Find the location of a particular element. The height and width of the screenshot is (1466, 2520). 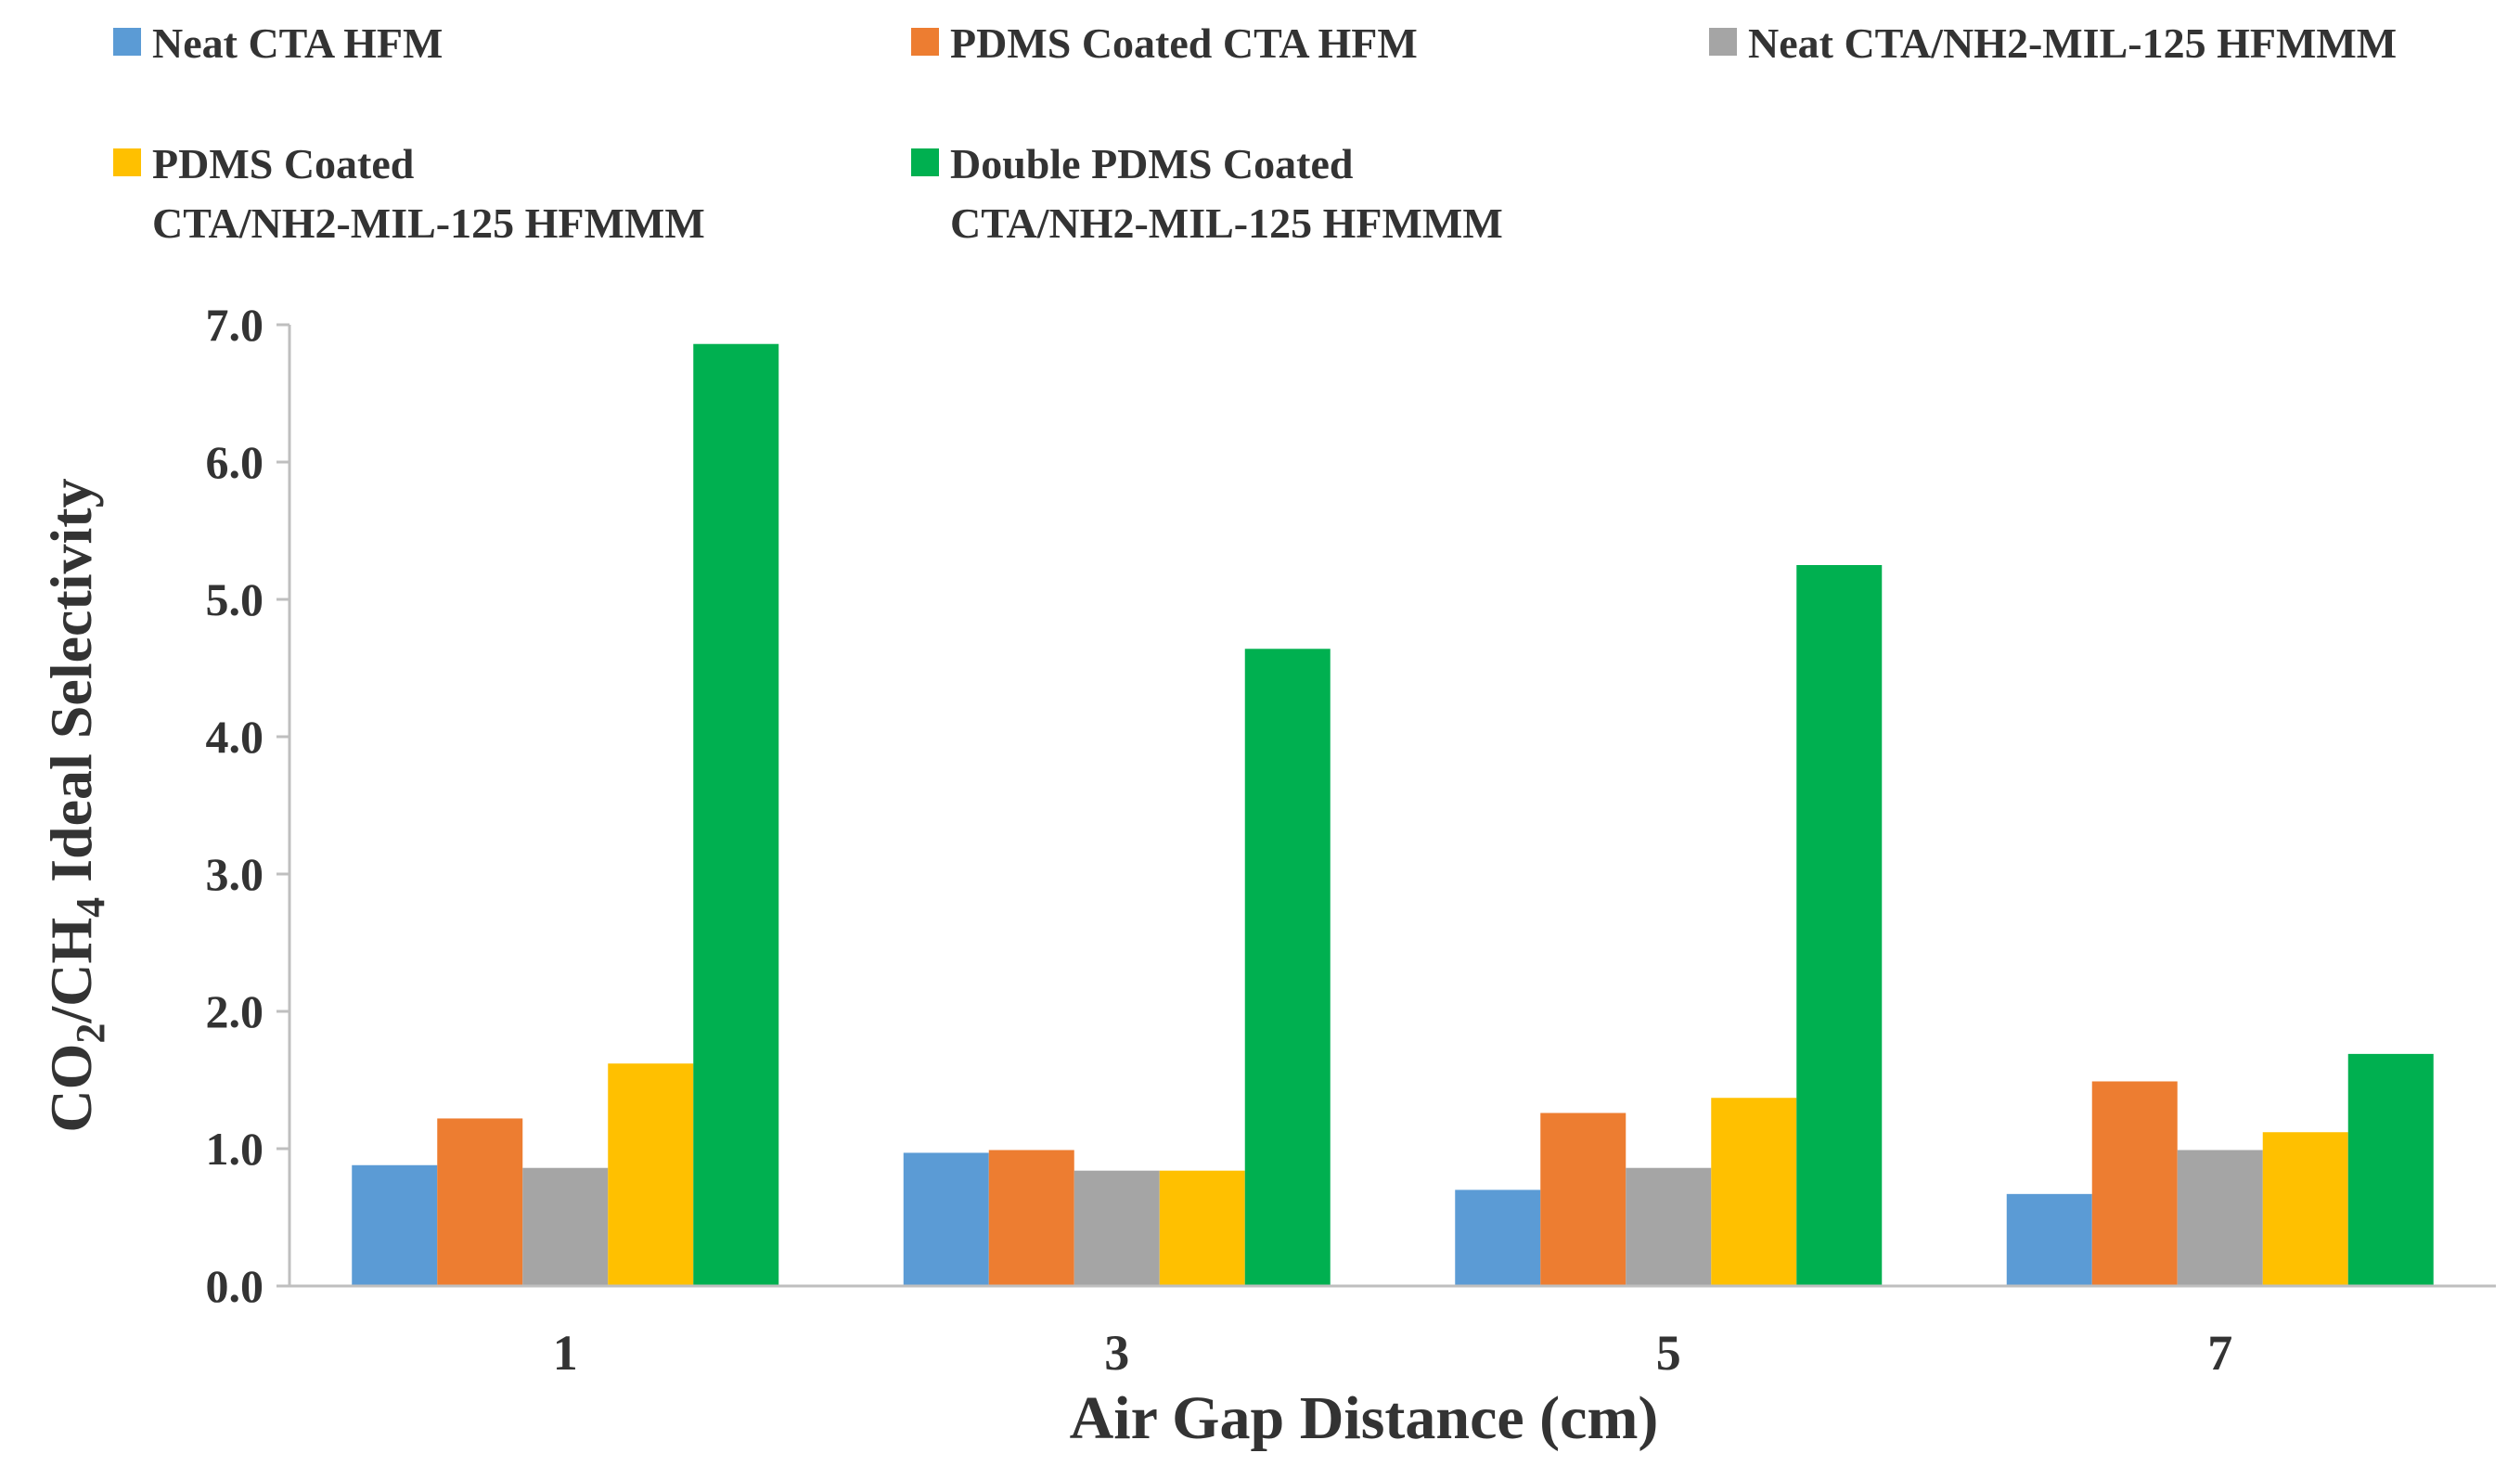

y-label-subscript: 2 is located at coordinates (90, 1033).